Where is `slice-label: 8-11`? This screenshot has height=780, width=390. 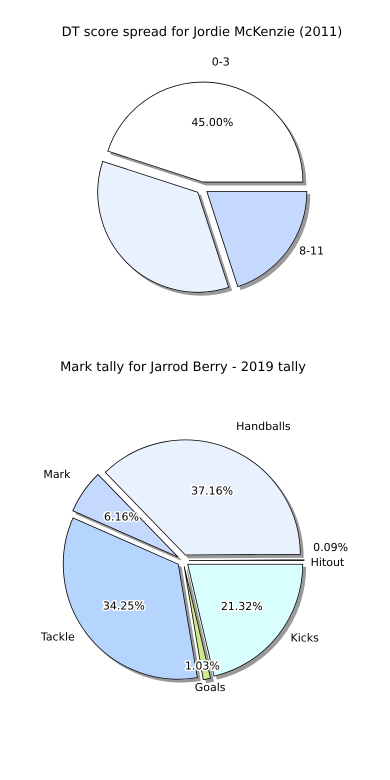
slice-label: 8-11 is located at coordinates (311, 251).